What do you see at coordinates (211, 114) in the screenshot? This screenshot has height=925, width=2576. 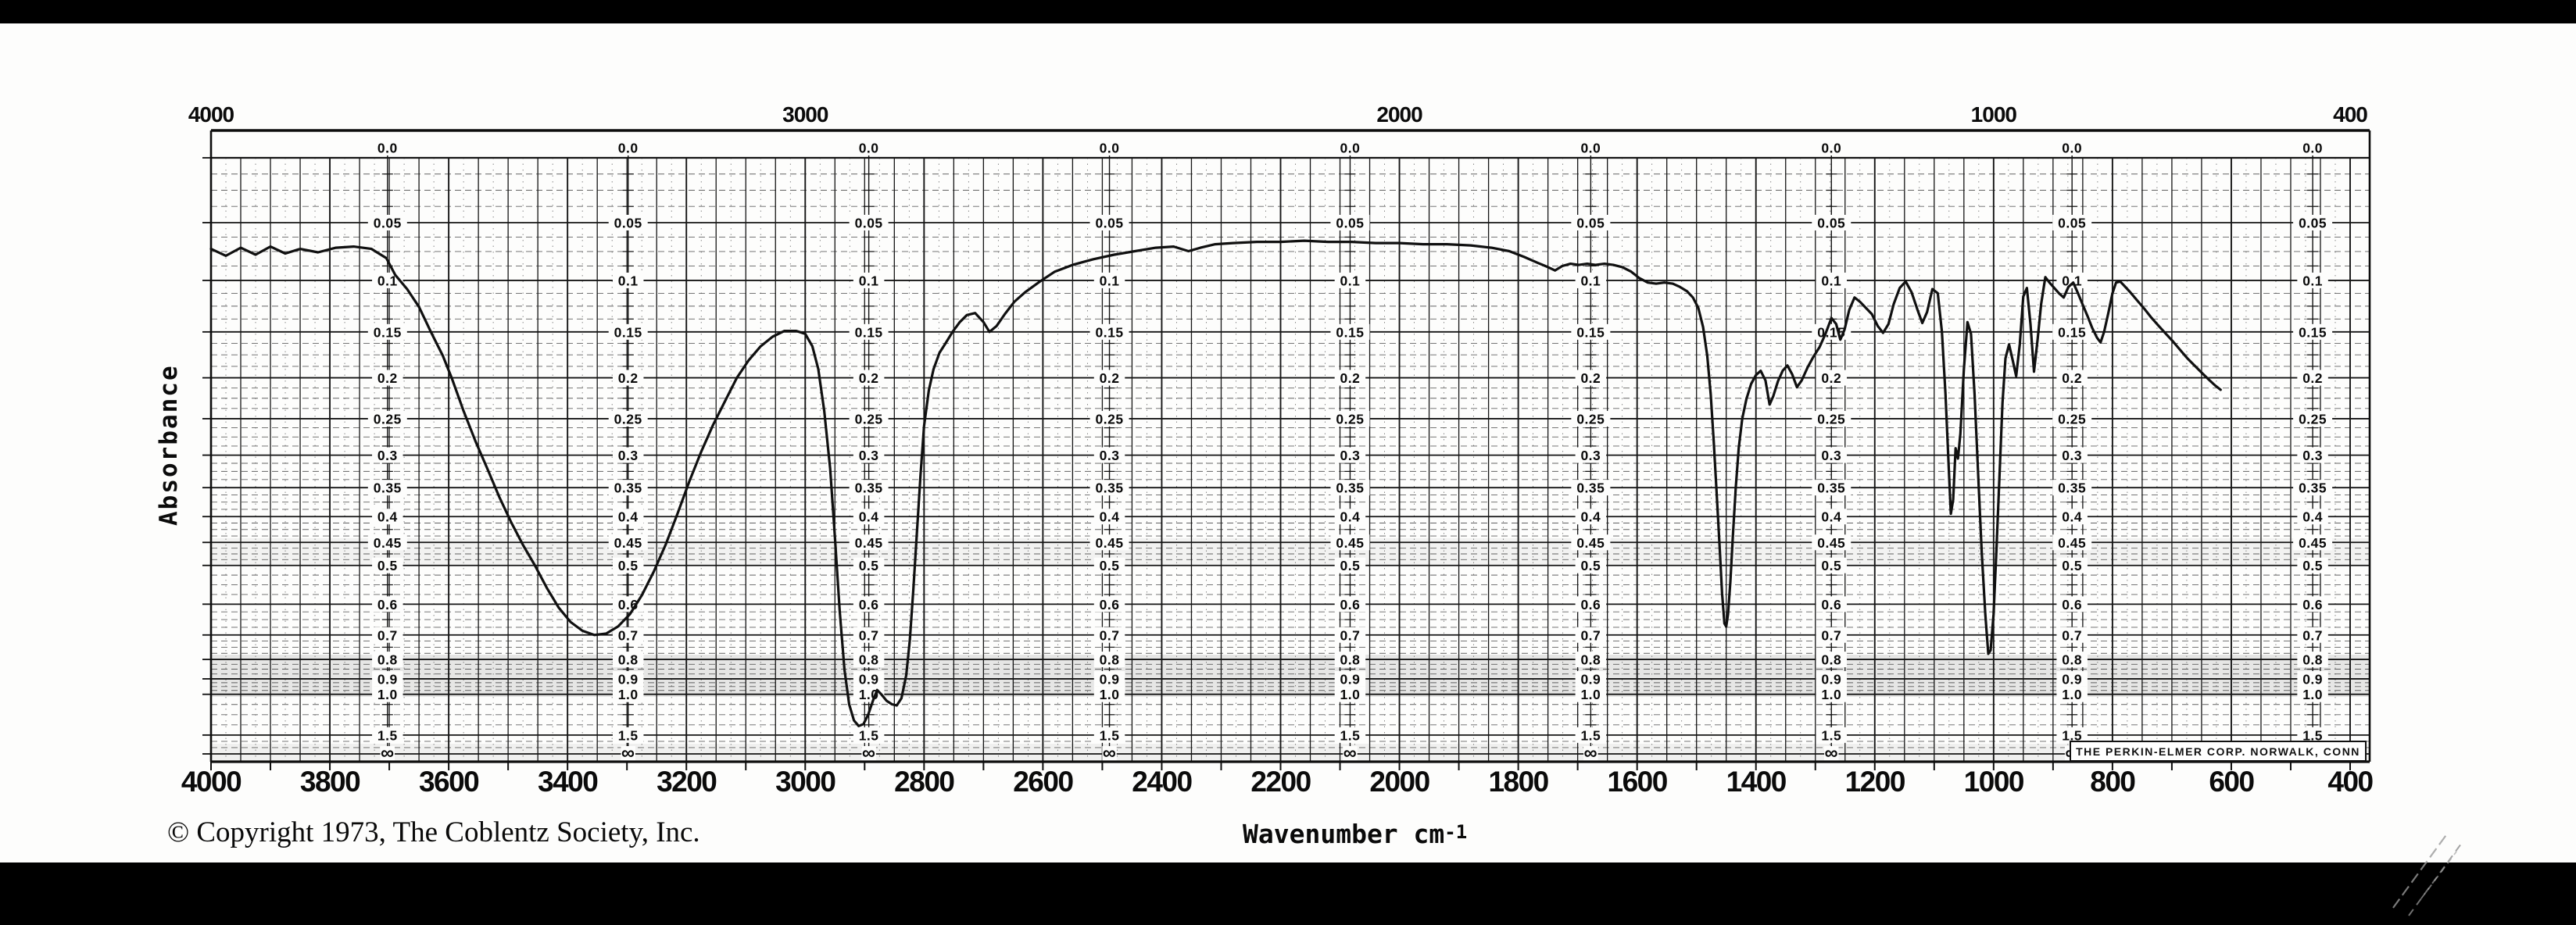 I see `top-axis-label: 4000` at bounding box center [211, 114].